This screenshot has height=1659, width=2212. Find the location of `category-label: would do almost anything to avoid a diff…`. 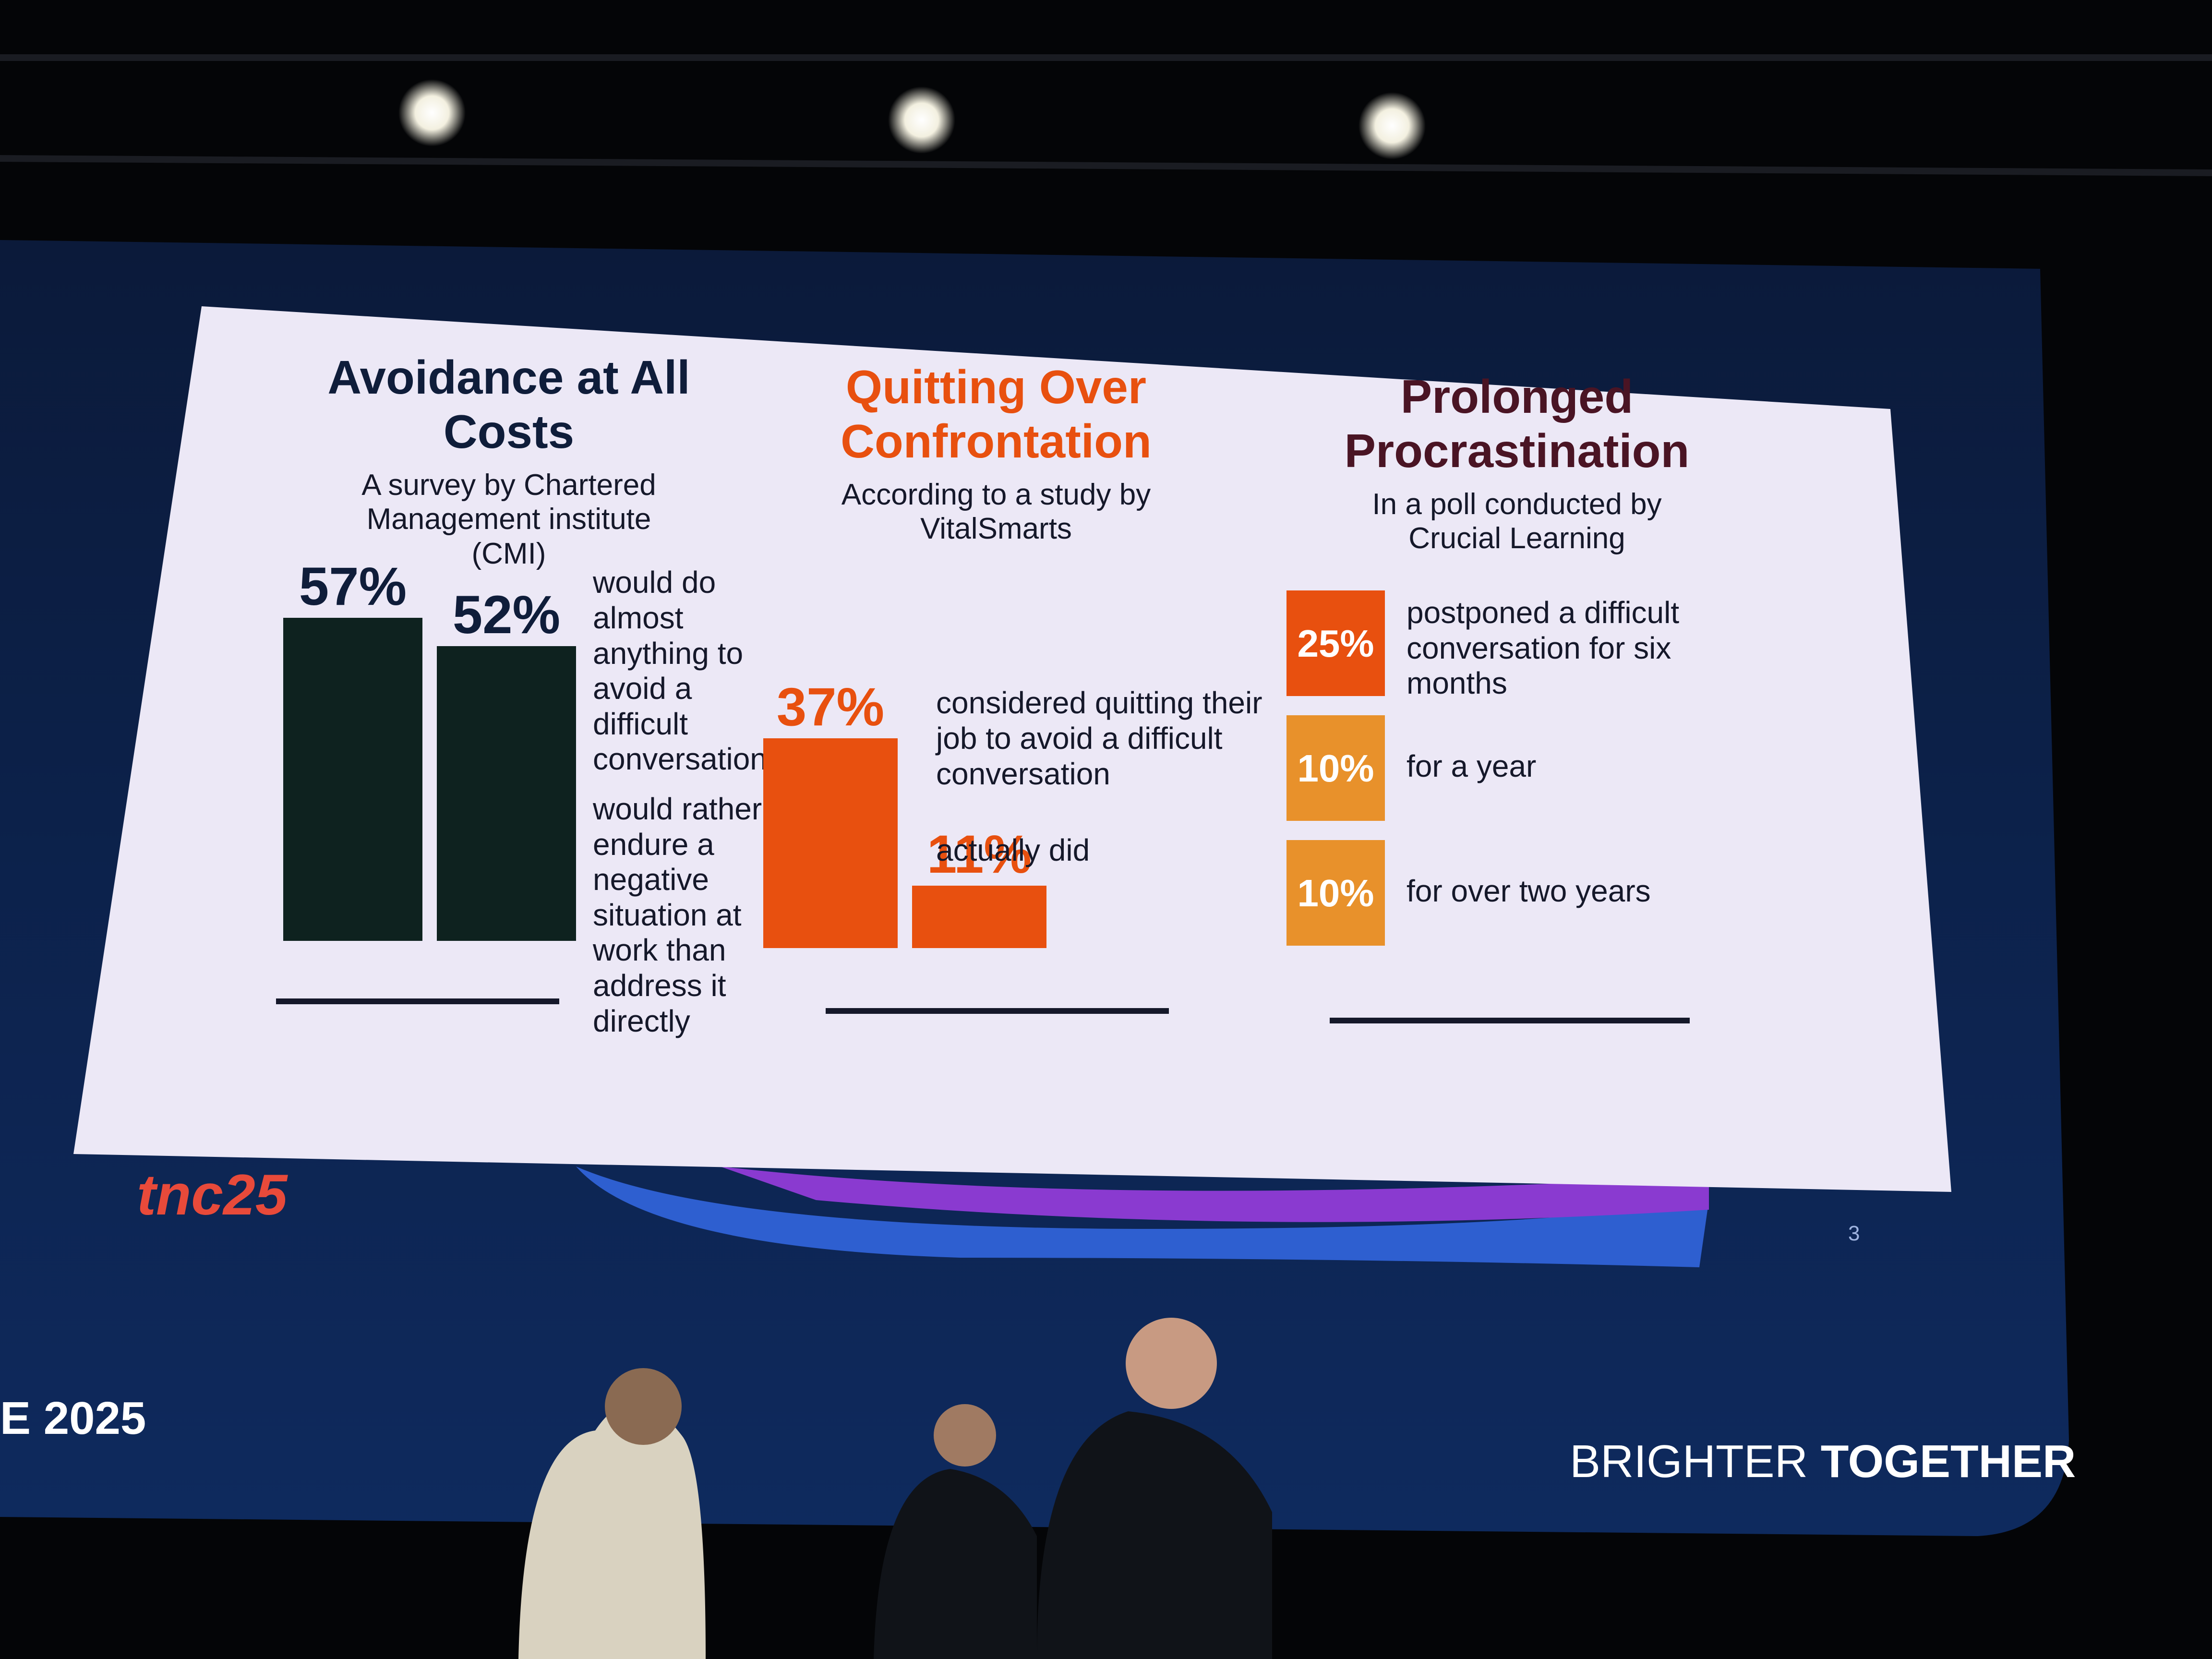

category-label: would do almost anything to avoid a diff… is located at coordinates (680, 671).